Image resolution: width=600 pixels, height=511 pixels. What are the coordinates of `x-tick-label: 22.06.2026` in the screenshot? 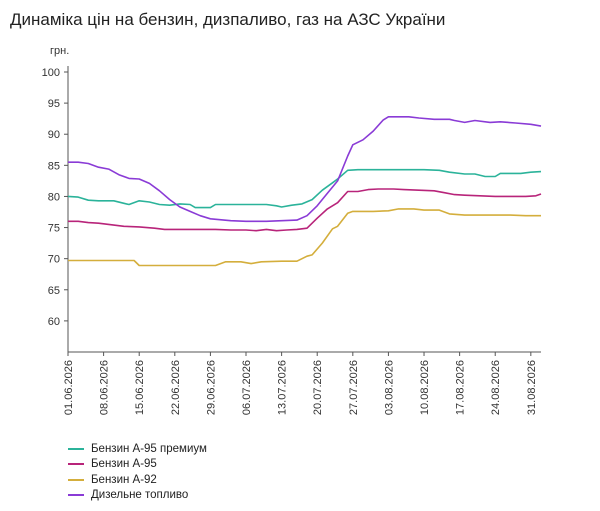 It's located at (176, 387).